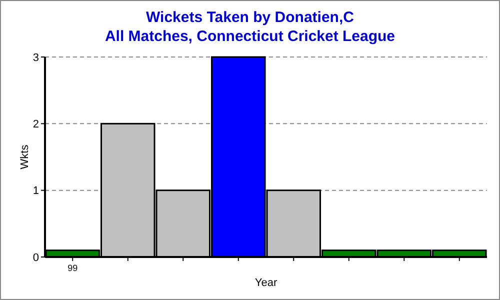  What do you see at coordinates (35, 258) in the screenshot?
I see `y-tick-label: 0` at bounding box center [35, 258].